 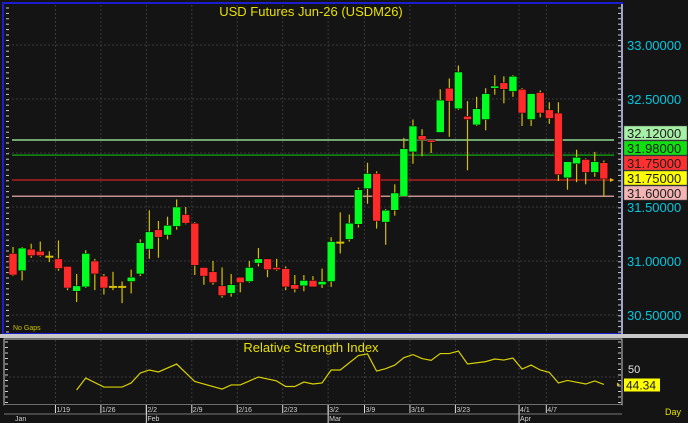 I want to click on date-tick-label: 1/19, so click(x=63, y=410).